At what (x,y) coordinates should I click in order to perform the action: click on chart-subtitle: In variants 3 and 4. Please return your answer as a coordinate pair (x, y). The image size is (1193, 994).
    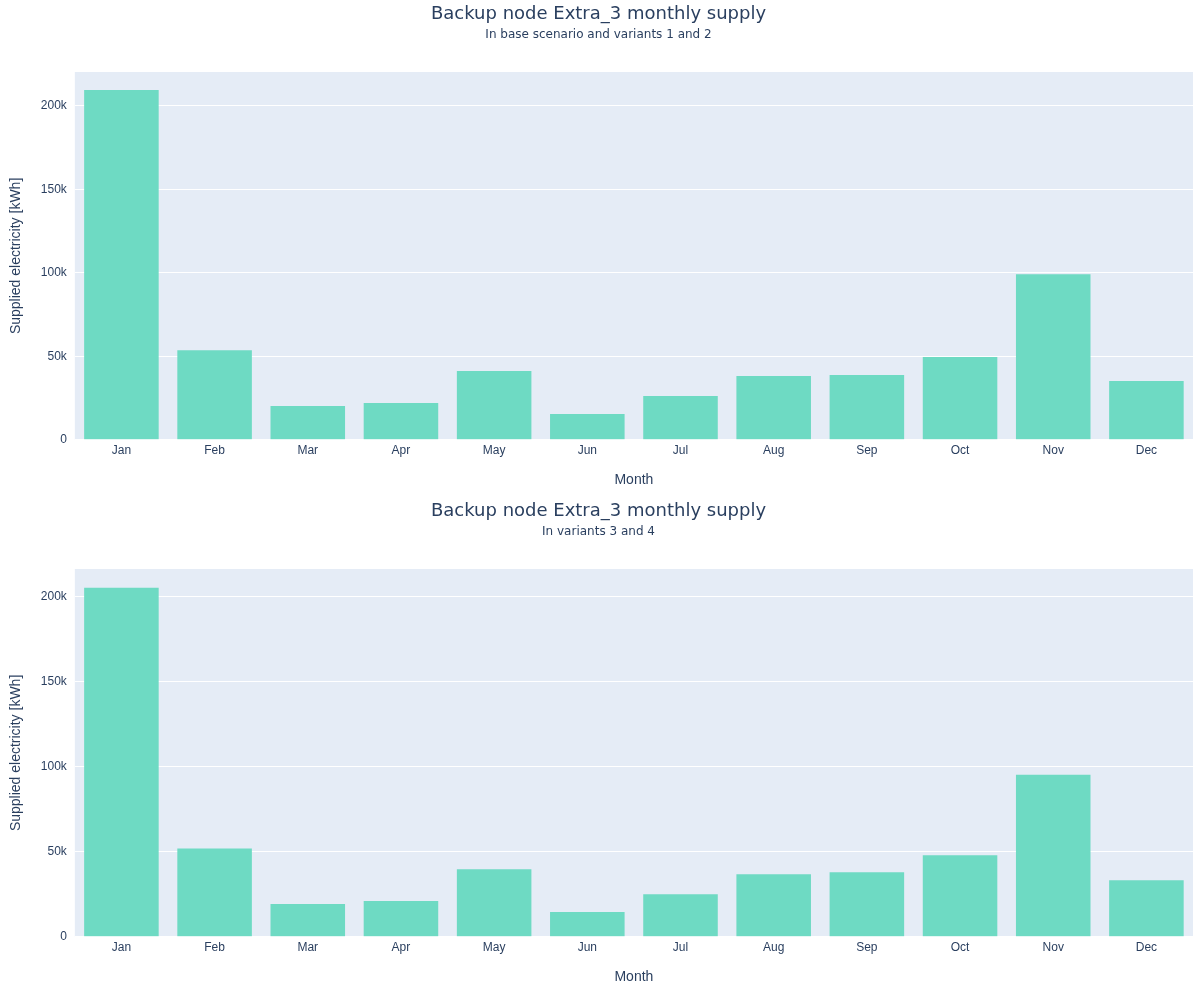
    Looking at the image, I should click on (598, 530).